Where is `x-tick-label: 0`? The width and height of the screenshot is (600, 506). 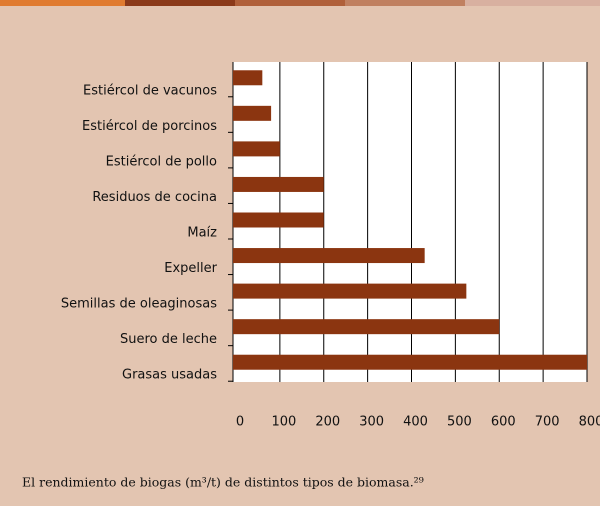 x-tick-label: 0 is located at coordinates (240, 422).